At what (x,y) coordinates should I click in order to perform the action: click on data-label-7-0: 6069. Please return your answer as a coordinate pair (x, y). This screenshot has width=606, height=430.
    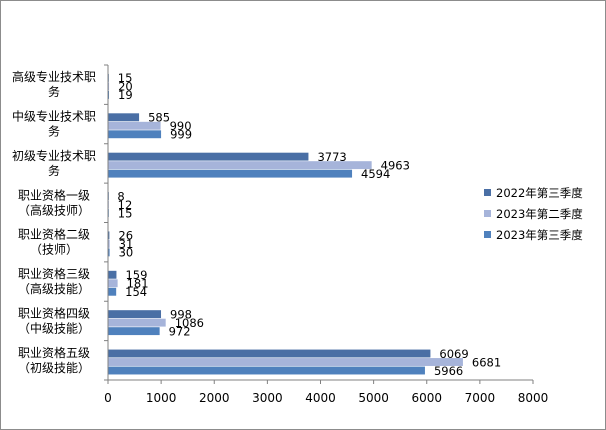
    Looking at the image, I should click on (453, 354).